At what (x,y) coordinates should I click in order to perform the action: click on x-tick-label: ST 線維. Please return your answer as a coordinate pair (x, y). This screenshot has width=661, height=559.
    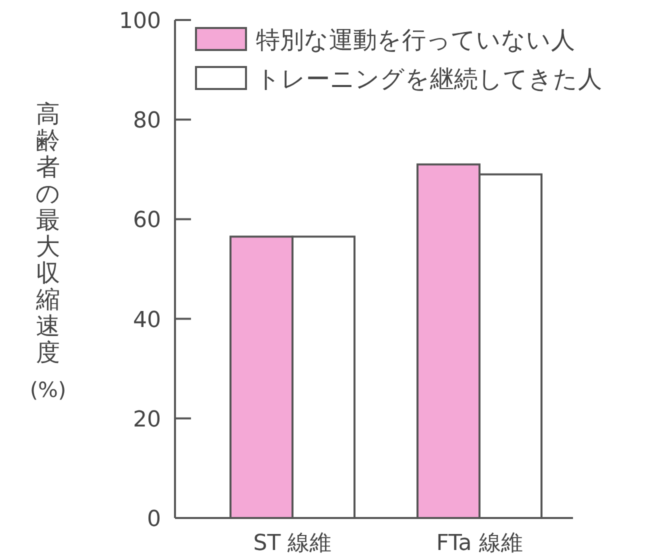
    Looking at the image, I should click on (292, 543).